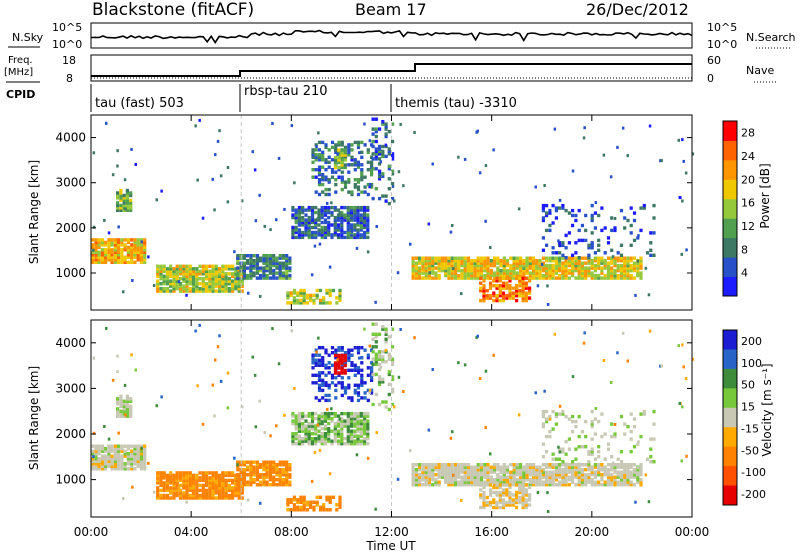 The image size is (800, 554). Describe the element at coordinates (270, 230) in the screenshot. I see `power-speckle` at that location.